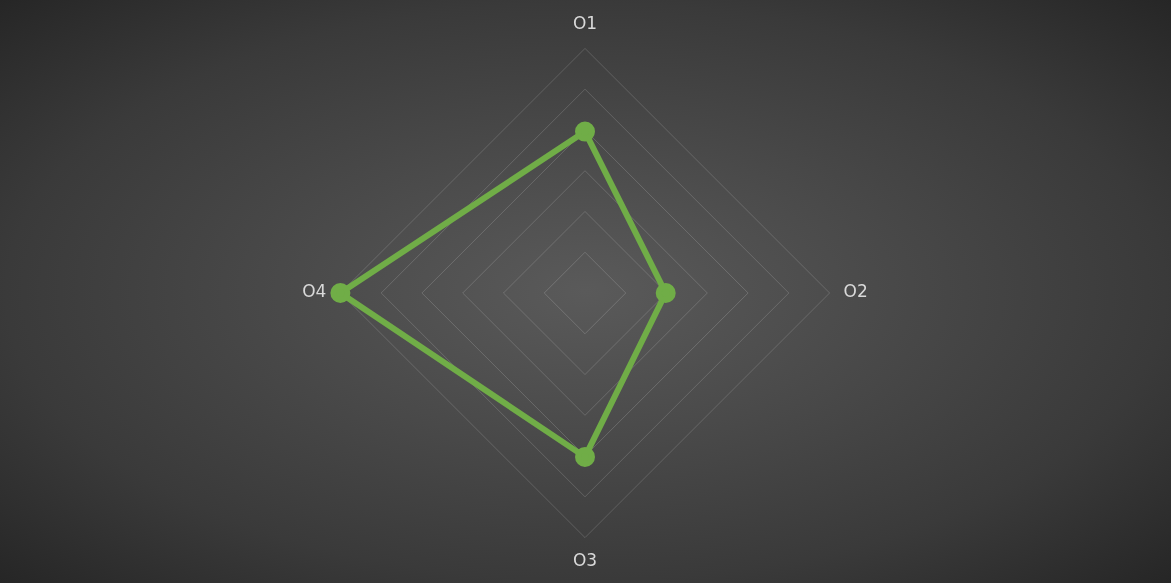 The width and height of the screenshot is (1171, 583). I want to click on spoke-label: O4, so click(314, 291).